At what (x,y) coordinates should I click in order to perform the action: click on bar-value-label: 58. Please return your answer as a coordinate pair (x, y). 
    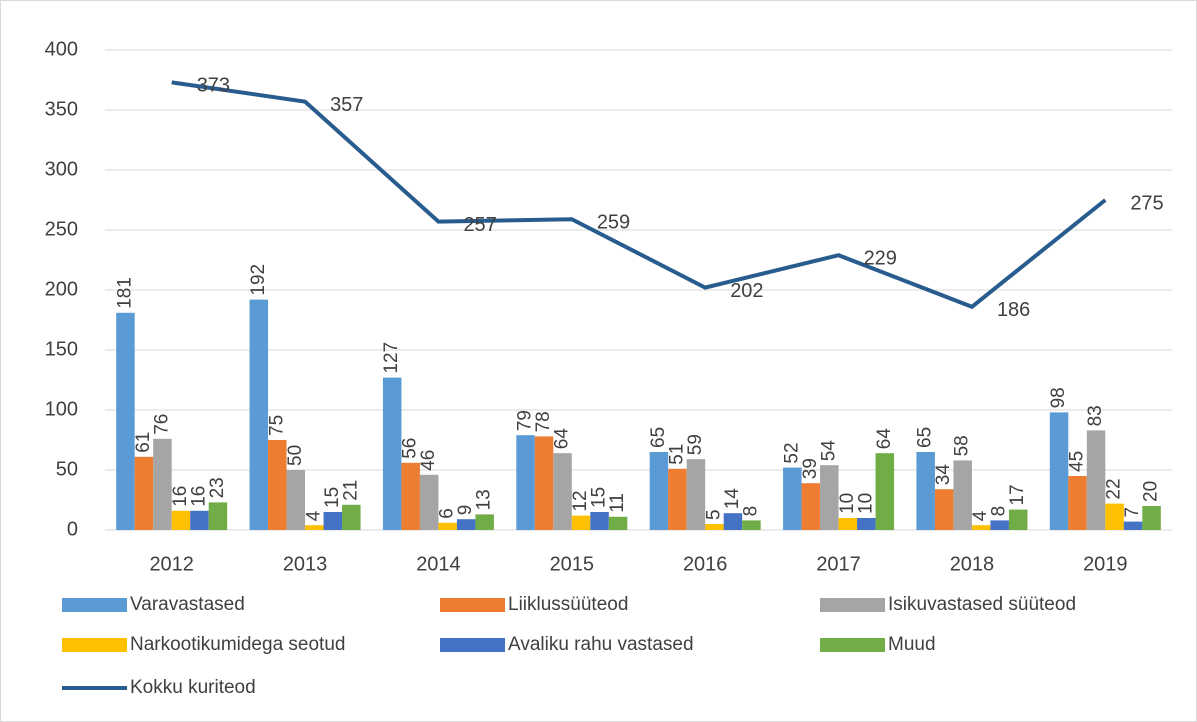
    Looking at the image, I should click on (962, 445).